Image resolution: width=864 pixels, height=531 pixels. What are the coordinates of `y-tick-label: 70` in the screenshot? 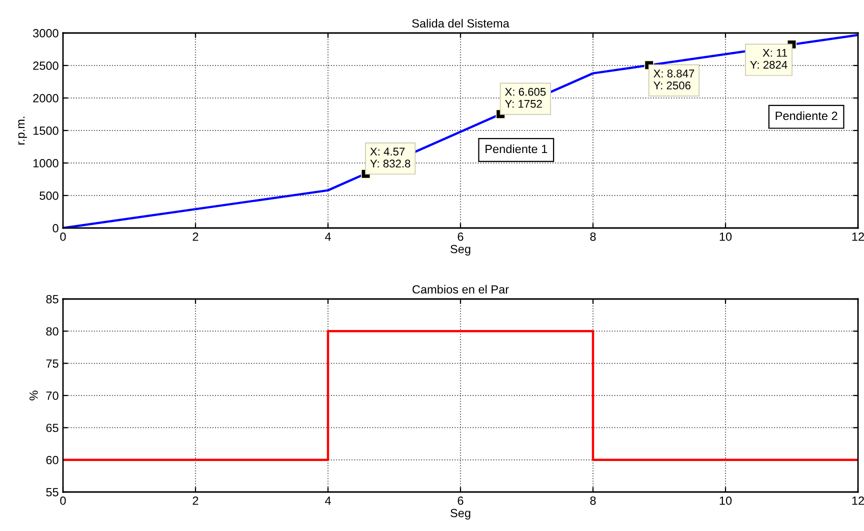 It's located at (52, 396).